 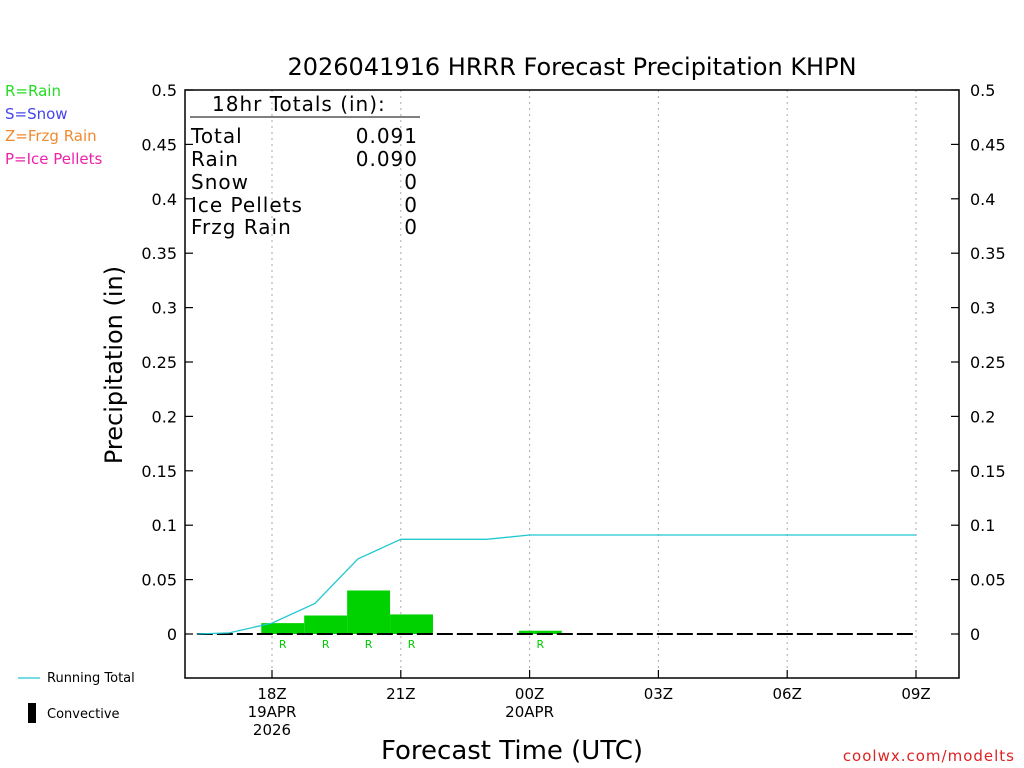 What do you see at coordinates (988, 253) in the screenshot?
I see `y-tick-label-right: 0.35` at bounding box center [988, 253].